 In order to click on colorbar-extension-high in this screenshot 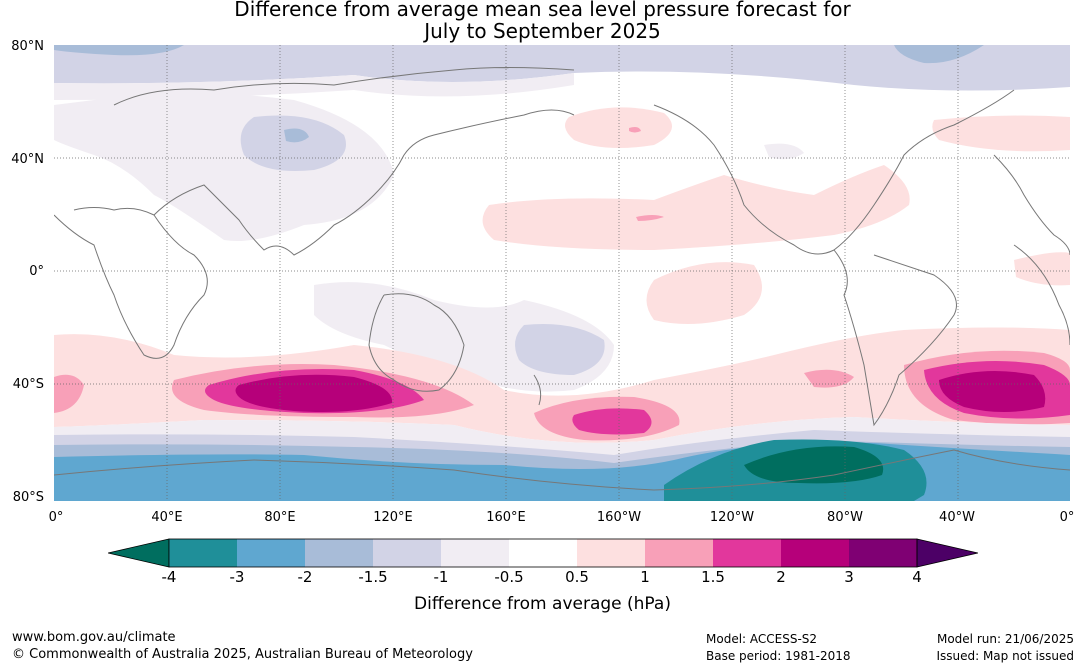, I will do `click(947, 553)`.